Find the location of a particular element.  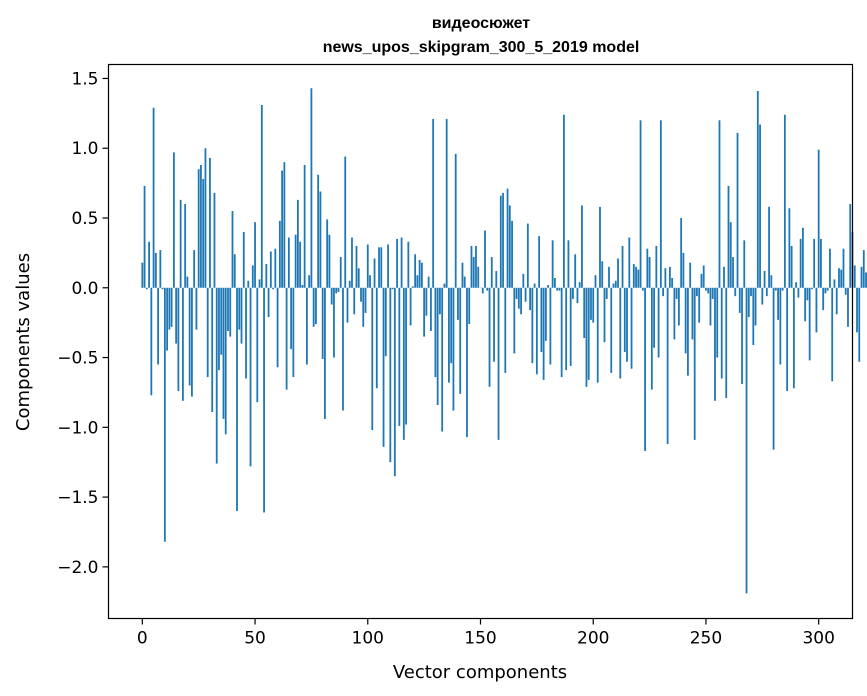

y-tick-label: 1.5 is located at coordinates (84, 79).